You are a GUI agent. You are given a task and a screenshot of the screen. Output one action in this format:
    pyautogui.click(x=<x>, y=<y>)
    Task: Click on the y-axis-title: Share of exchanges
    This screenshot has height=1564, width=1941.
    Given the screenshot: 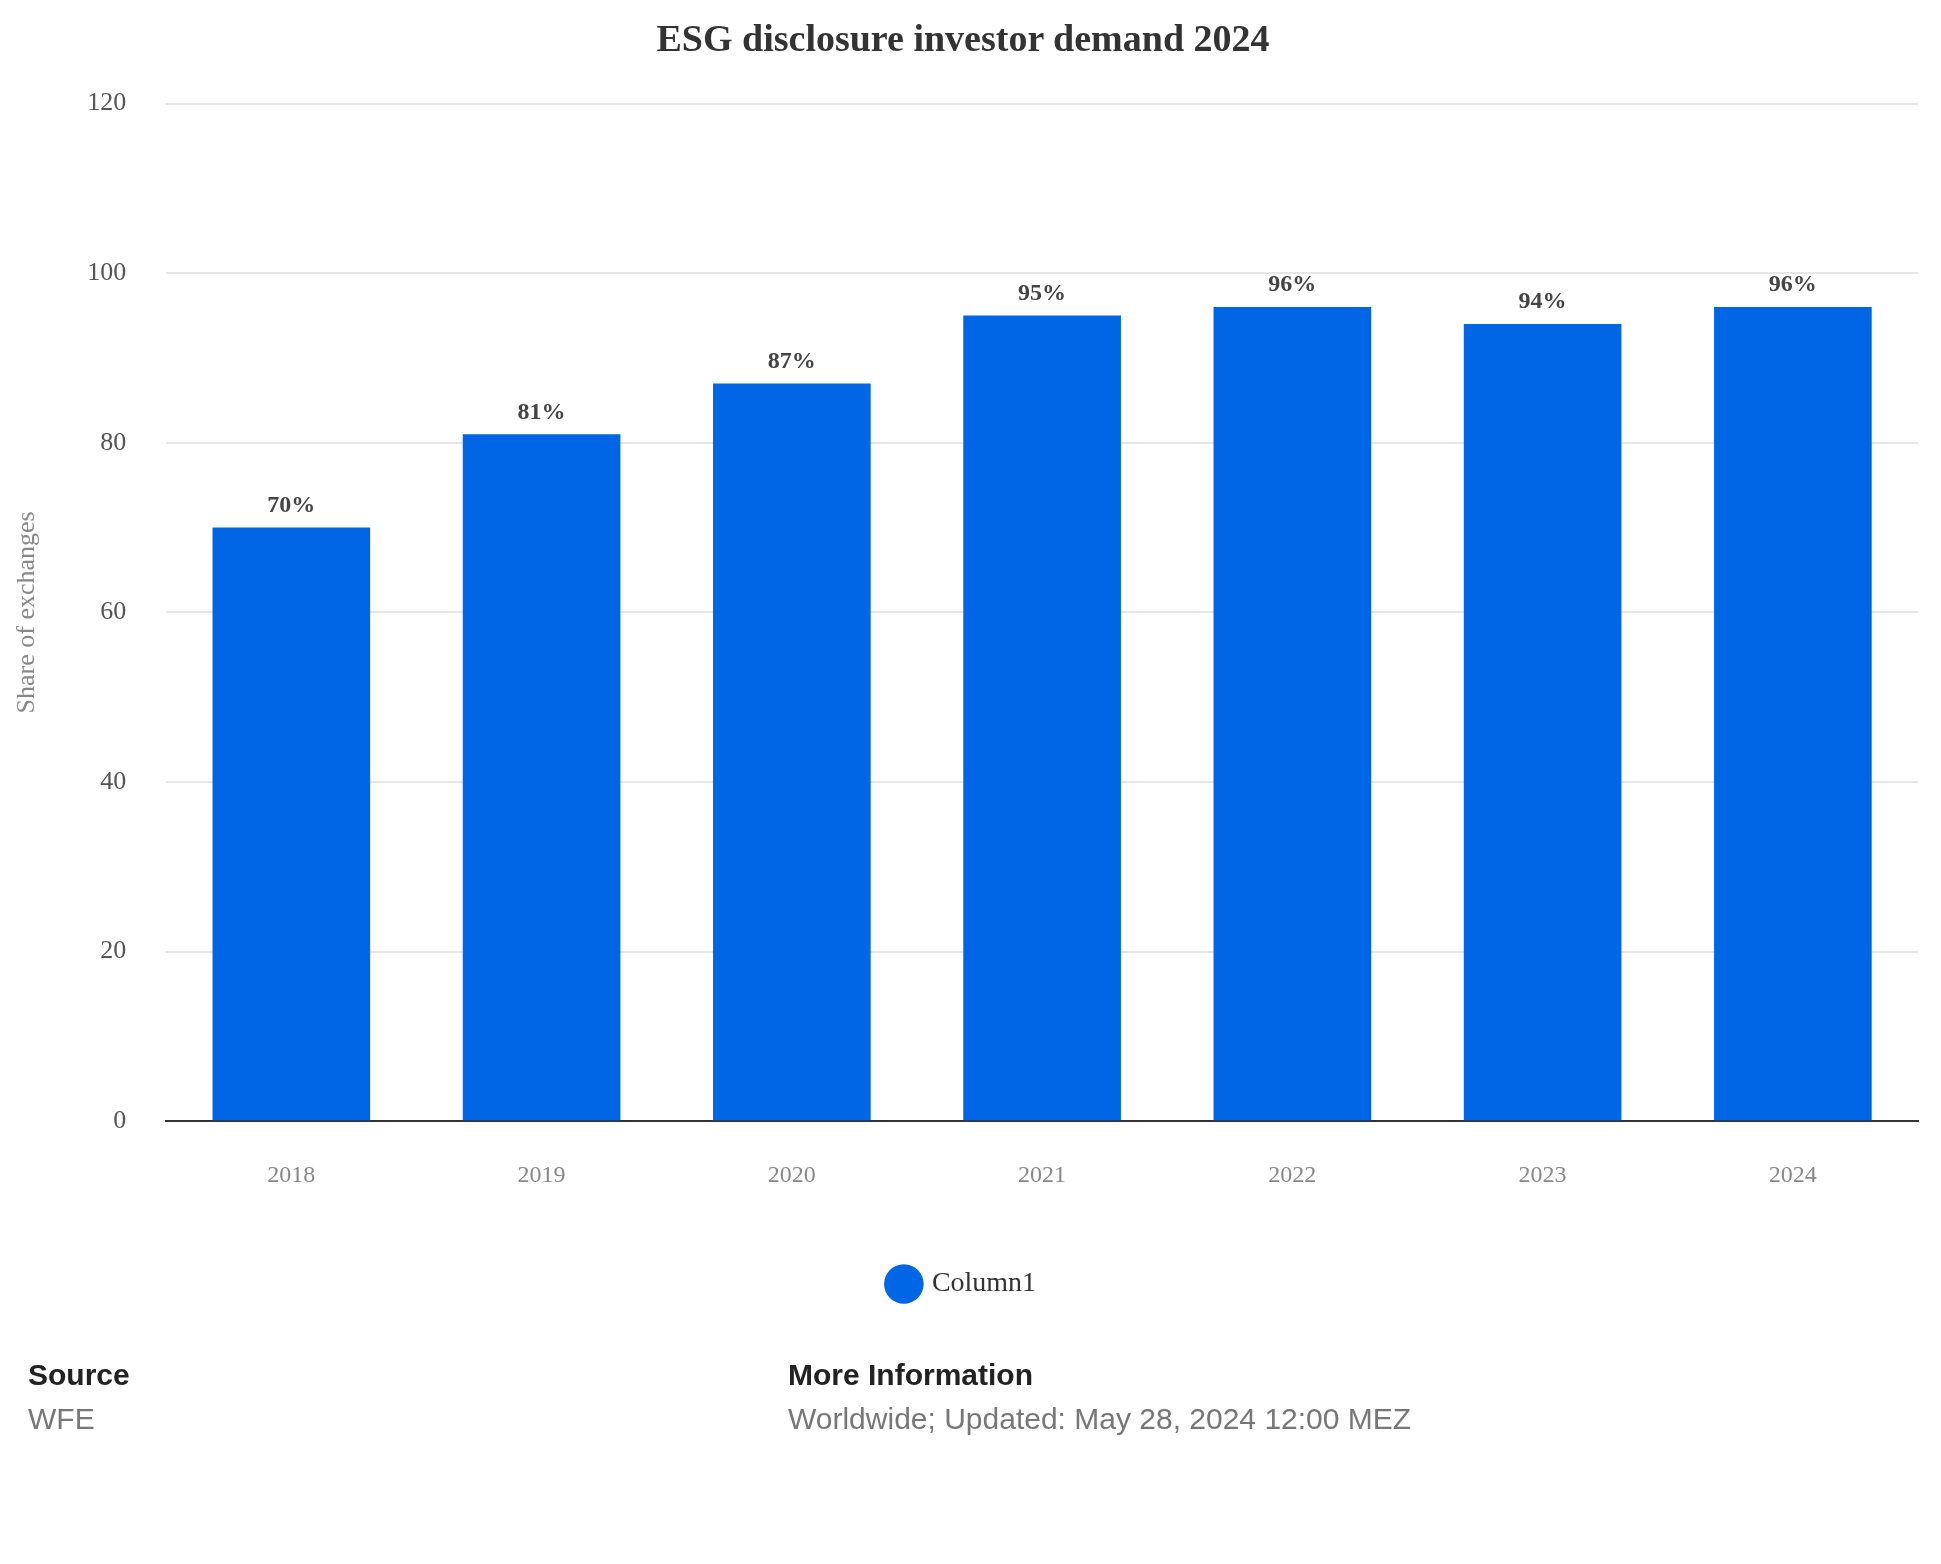 What is the action you would take?
    pyautogui.click(x=26, y=612)
    